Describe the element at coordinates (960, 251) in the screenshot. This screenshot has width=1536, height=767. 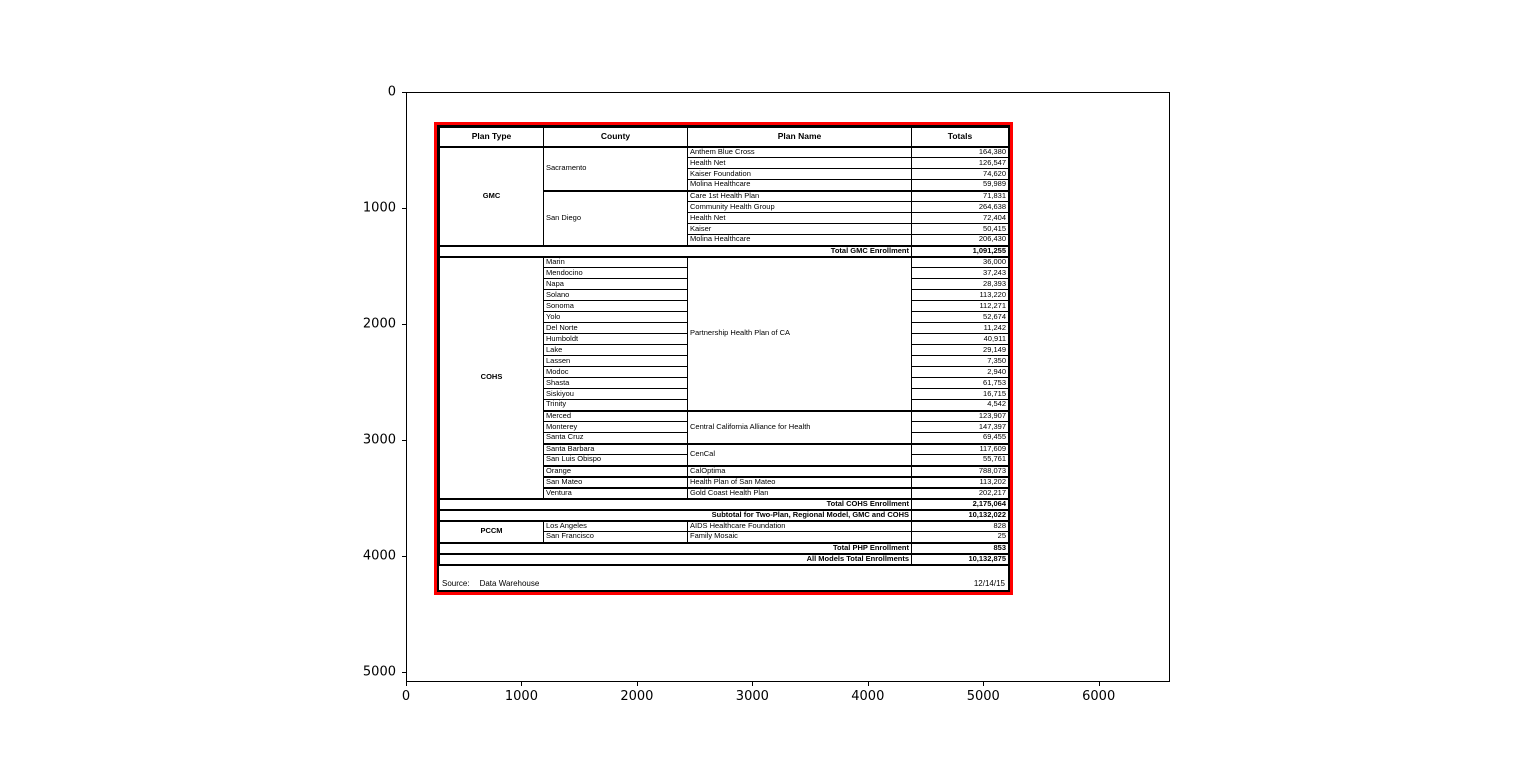
I see `total-value-cell: 1,091,255` at that location.